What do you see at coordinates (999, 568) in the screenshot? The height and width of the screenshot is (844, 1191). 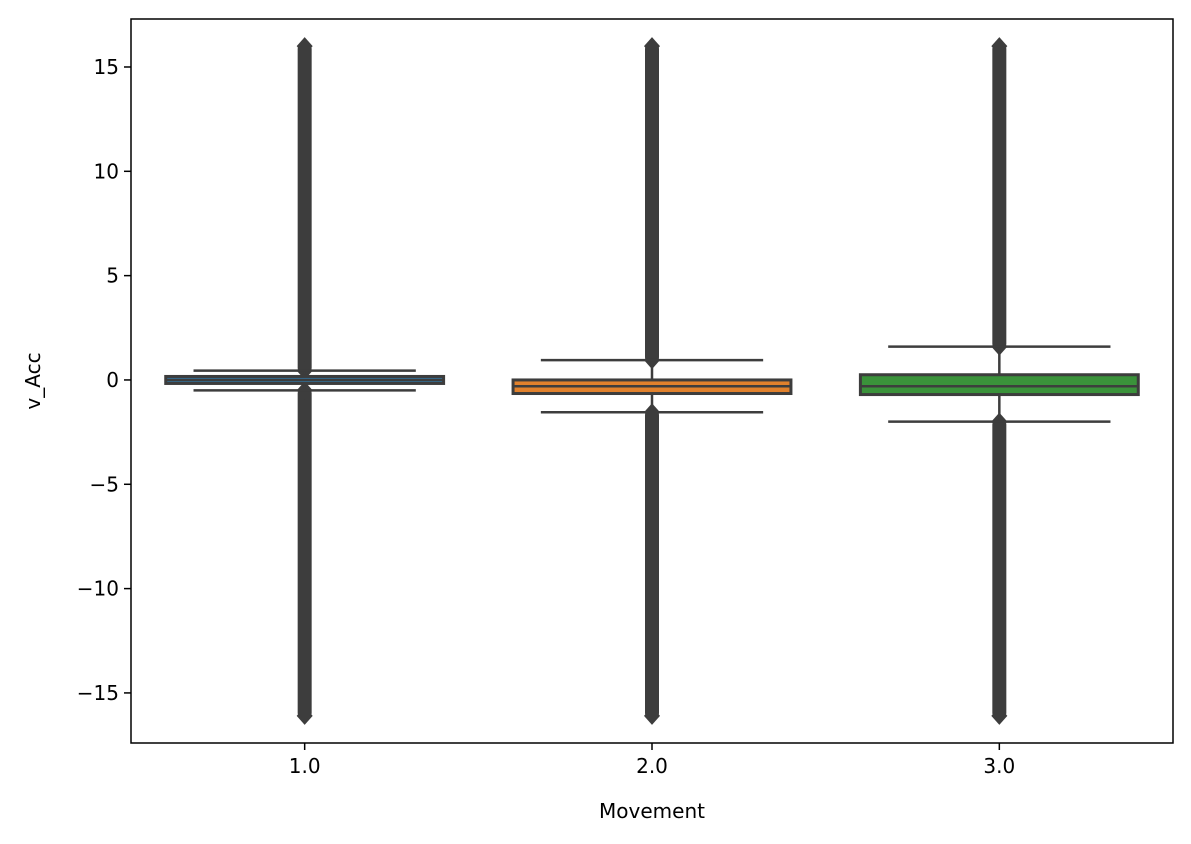 I see `outliers-3.0-low` at bounding box center [999, 568].